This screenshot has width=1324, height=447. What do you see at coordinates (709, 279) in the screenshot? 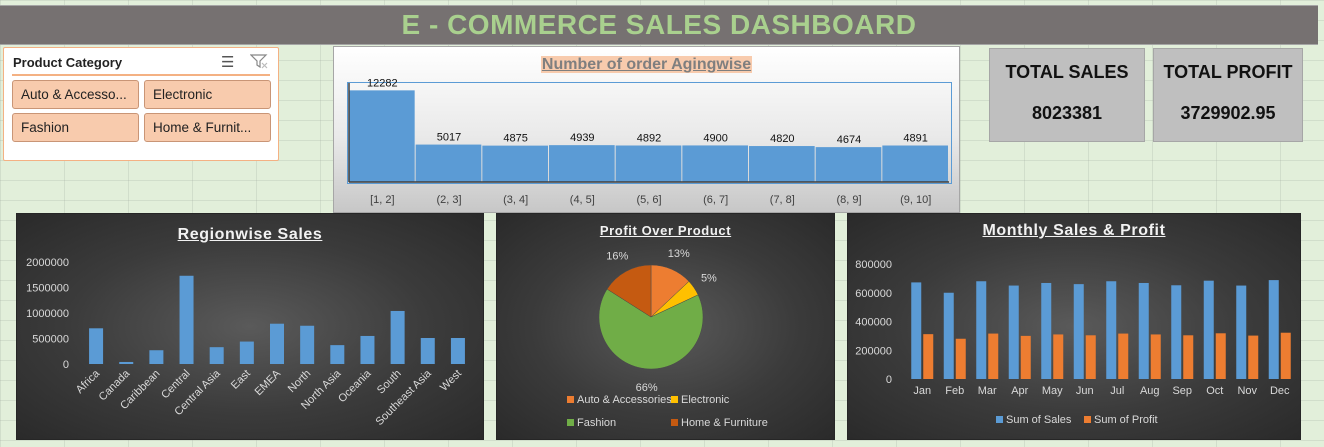
I see `pie-value-label: 5%` at bounding box center [709, 279].